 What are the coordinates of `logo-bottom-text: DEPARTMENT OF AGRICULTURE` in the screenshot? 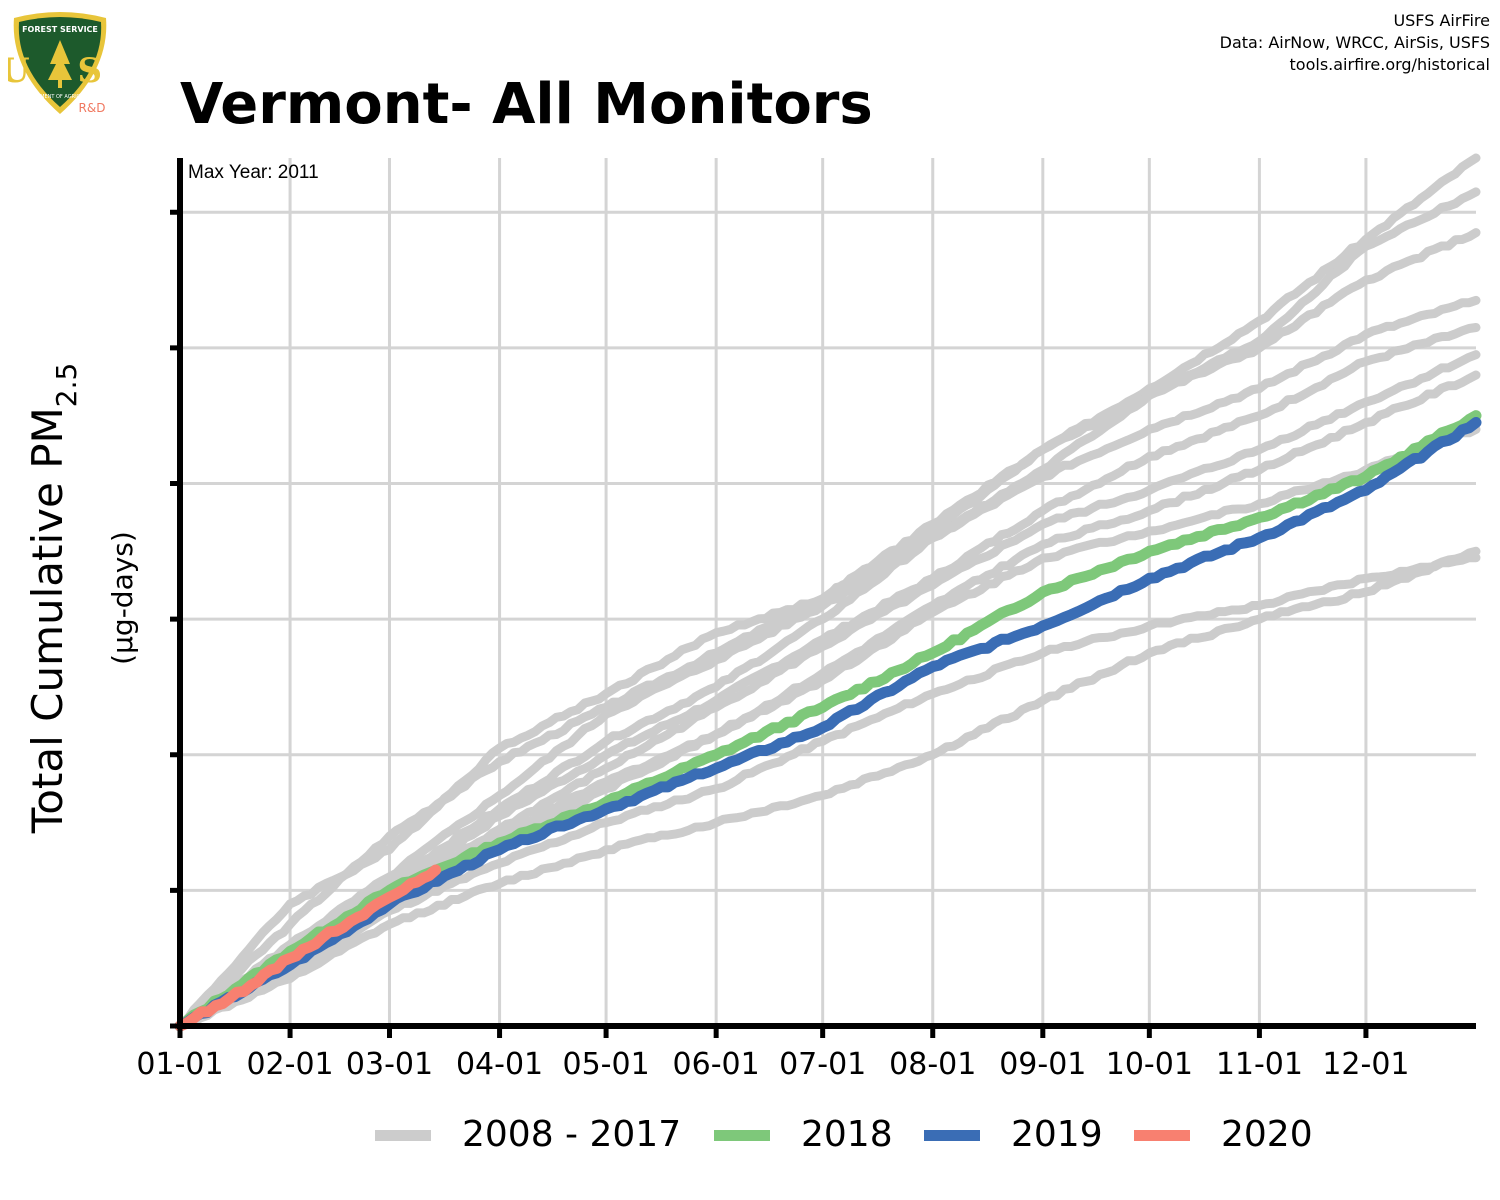 It's located at (60, 97).